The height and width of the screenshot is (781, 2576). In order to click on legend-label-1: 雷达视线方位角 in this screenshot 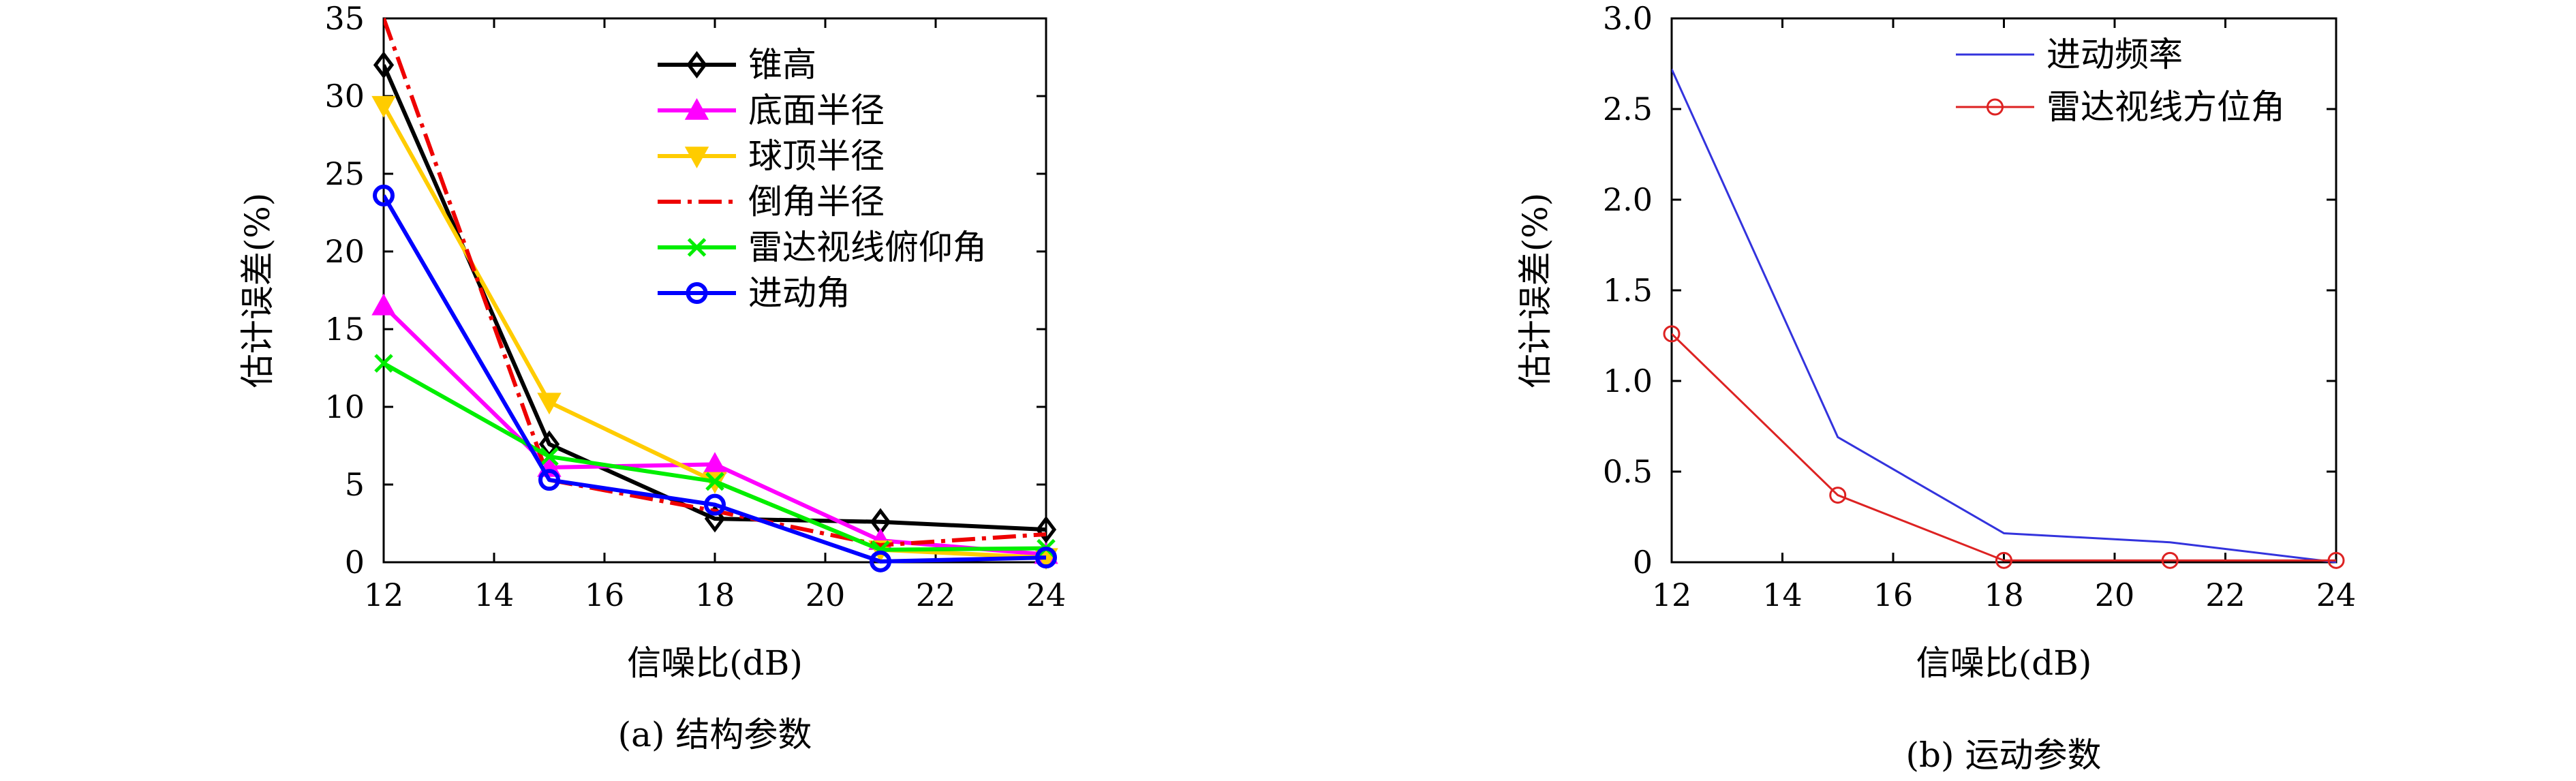, I will do `click(2165, 107)`.